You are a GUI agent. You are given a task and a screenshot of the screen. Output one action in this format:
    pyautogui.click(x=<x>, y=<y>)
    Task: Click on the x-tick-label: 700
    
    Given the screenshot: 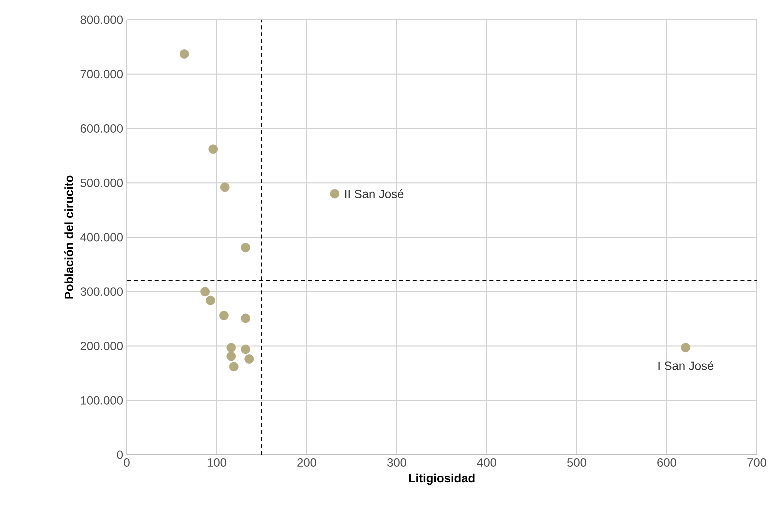 What is the action you would take?
    pyautogui.click(x=757, y=462)
    